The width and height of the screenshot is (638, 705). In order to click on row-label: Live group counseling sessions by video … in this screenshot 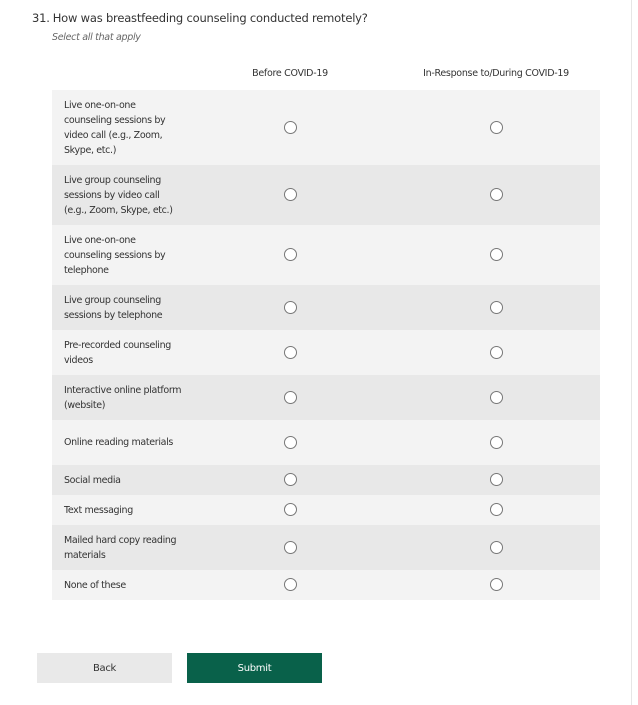, I will do `click(118, 195)`.